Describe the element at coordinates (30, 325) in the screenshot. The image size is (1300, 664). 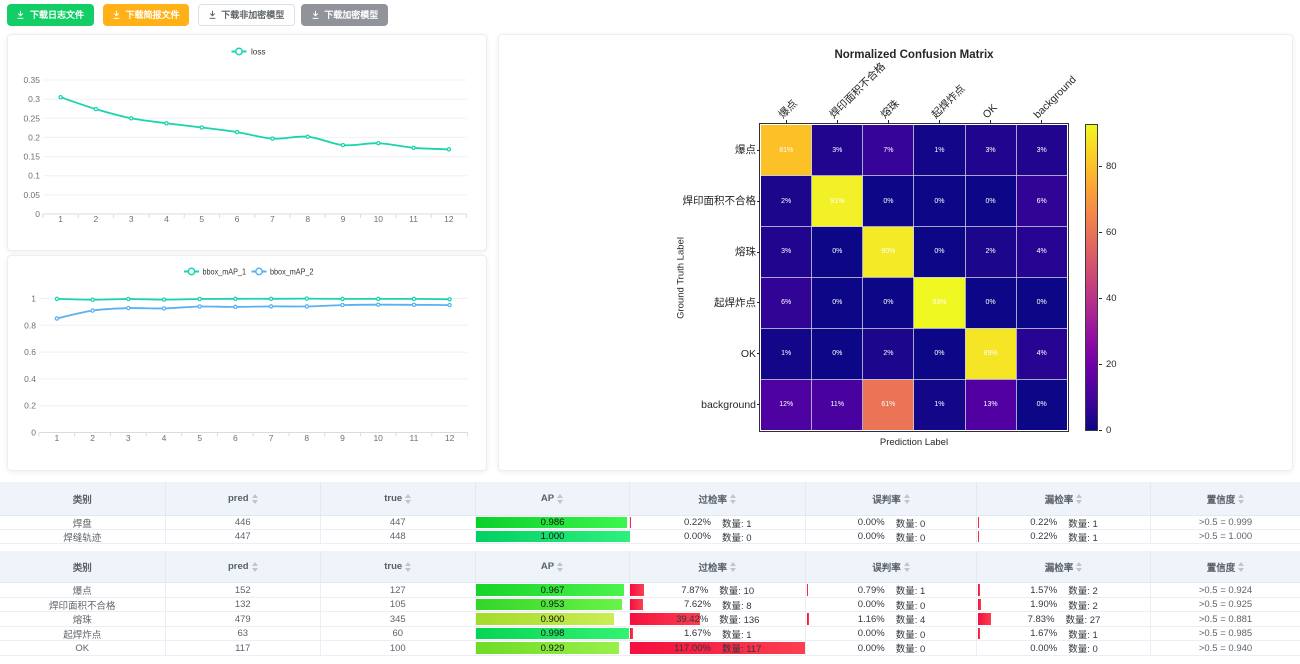
I see `svg-text: 0.8` at that location.